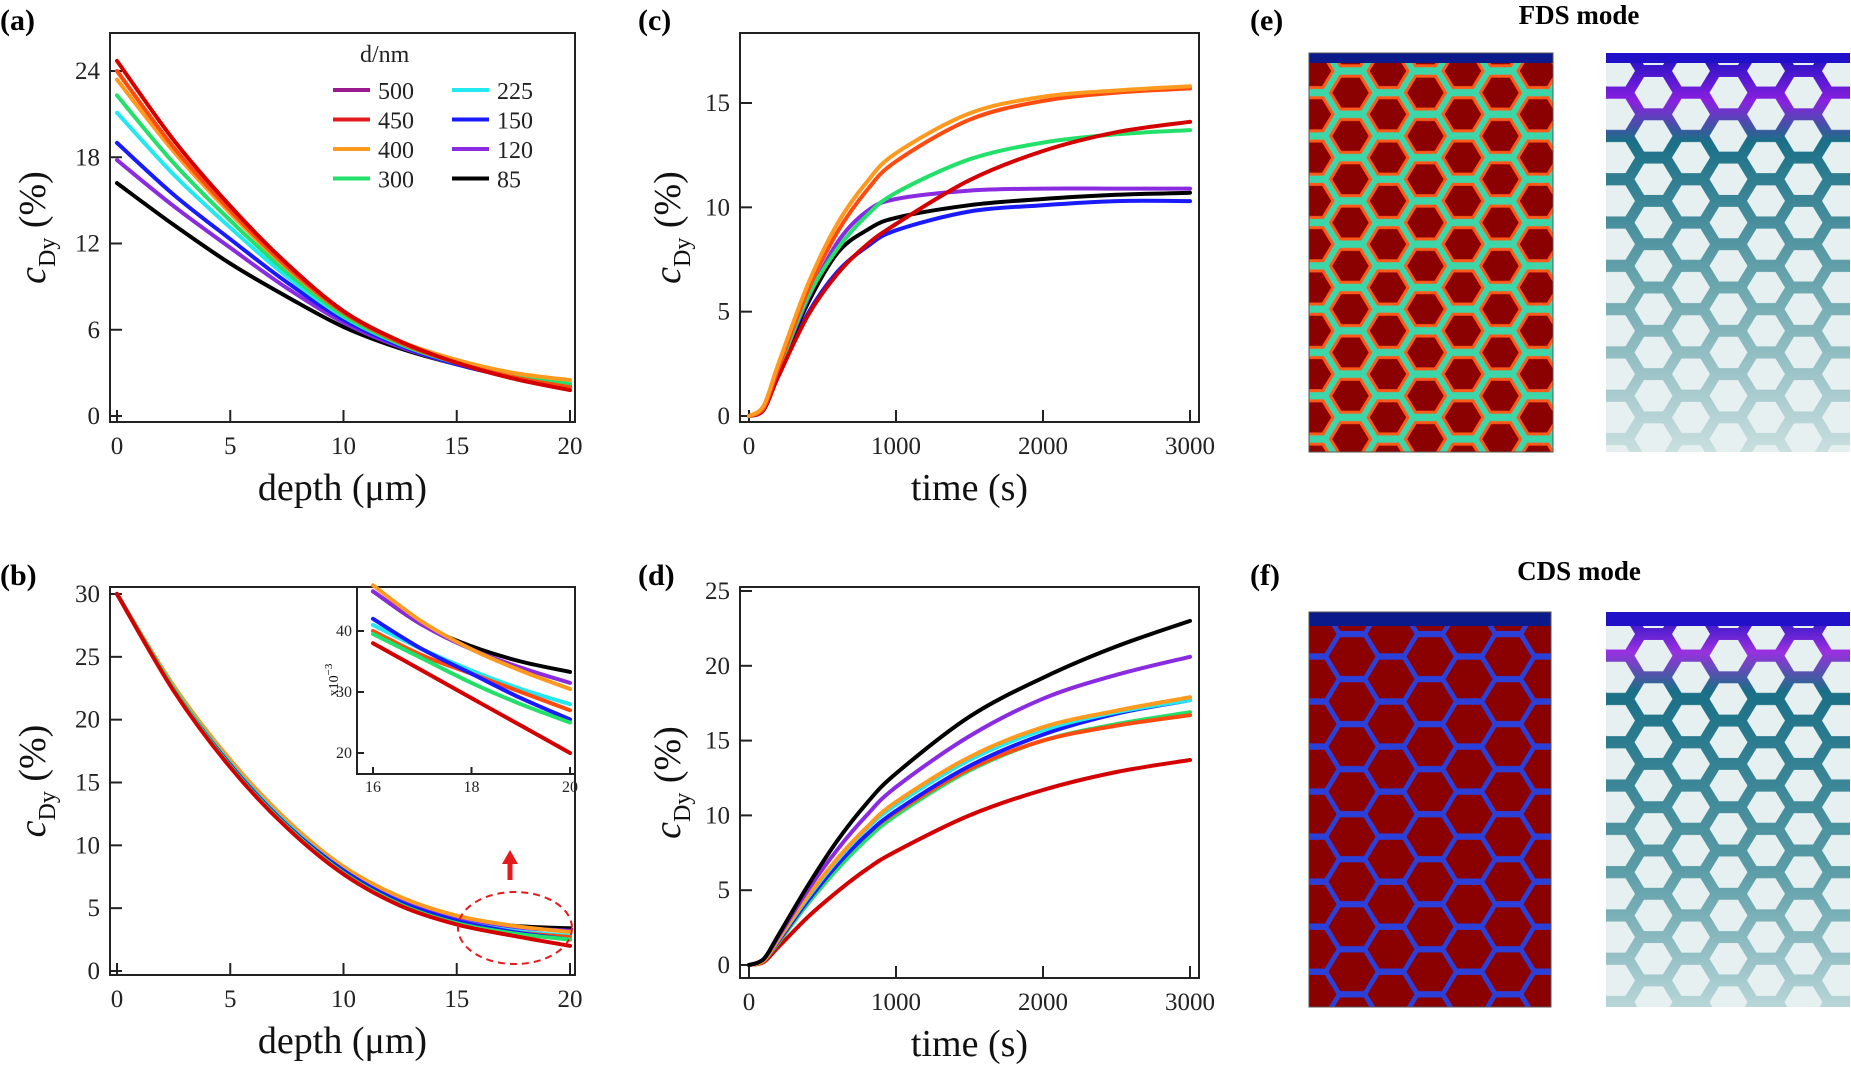 The image size is (1851, 1079). I want to click on legend-label: 85, so click(509, 181).